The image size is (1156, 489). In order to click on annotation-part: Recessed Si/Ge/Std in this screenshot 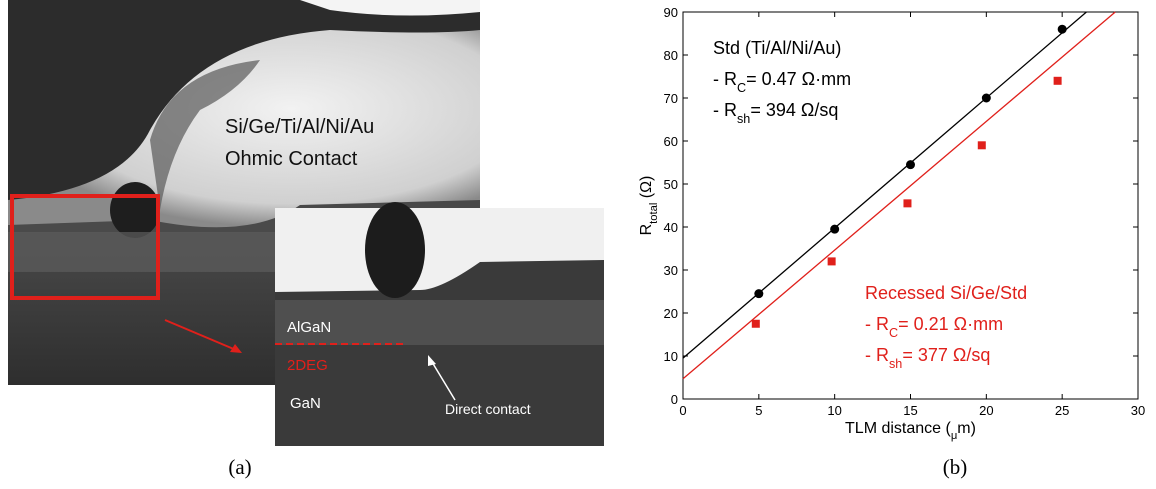, I will do `click(946, 293)`.